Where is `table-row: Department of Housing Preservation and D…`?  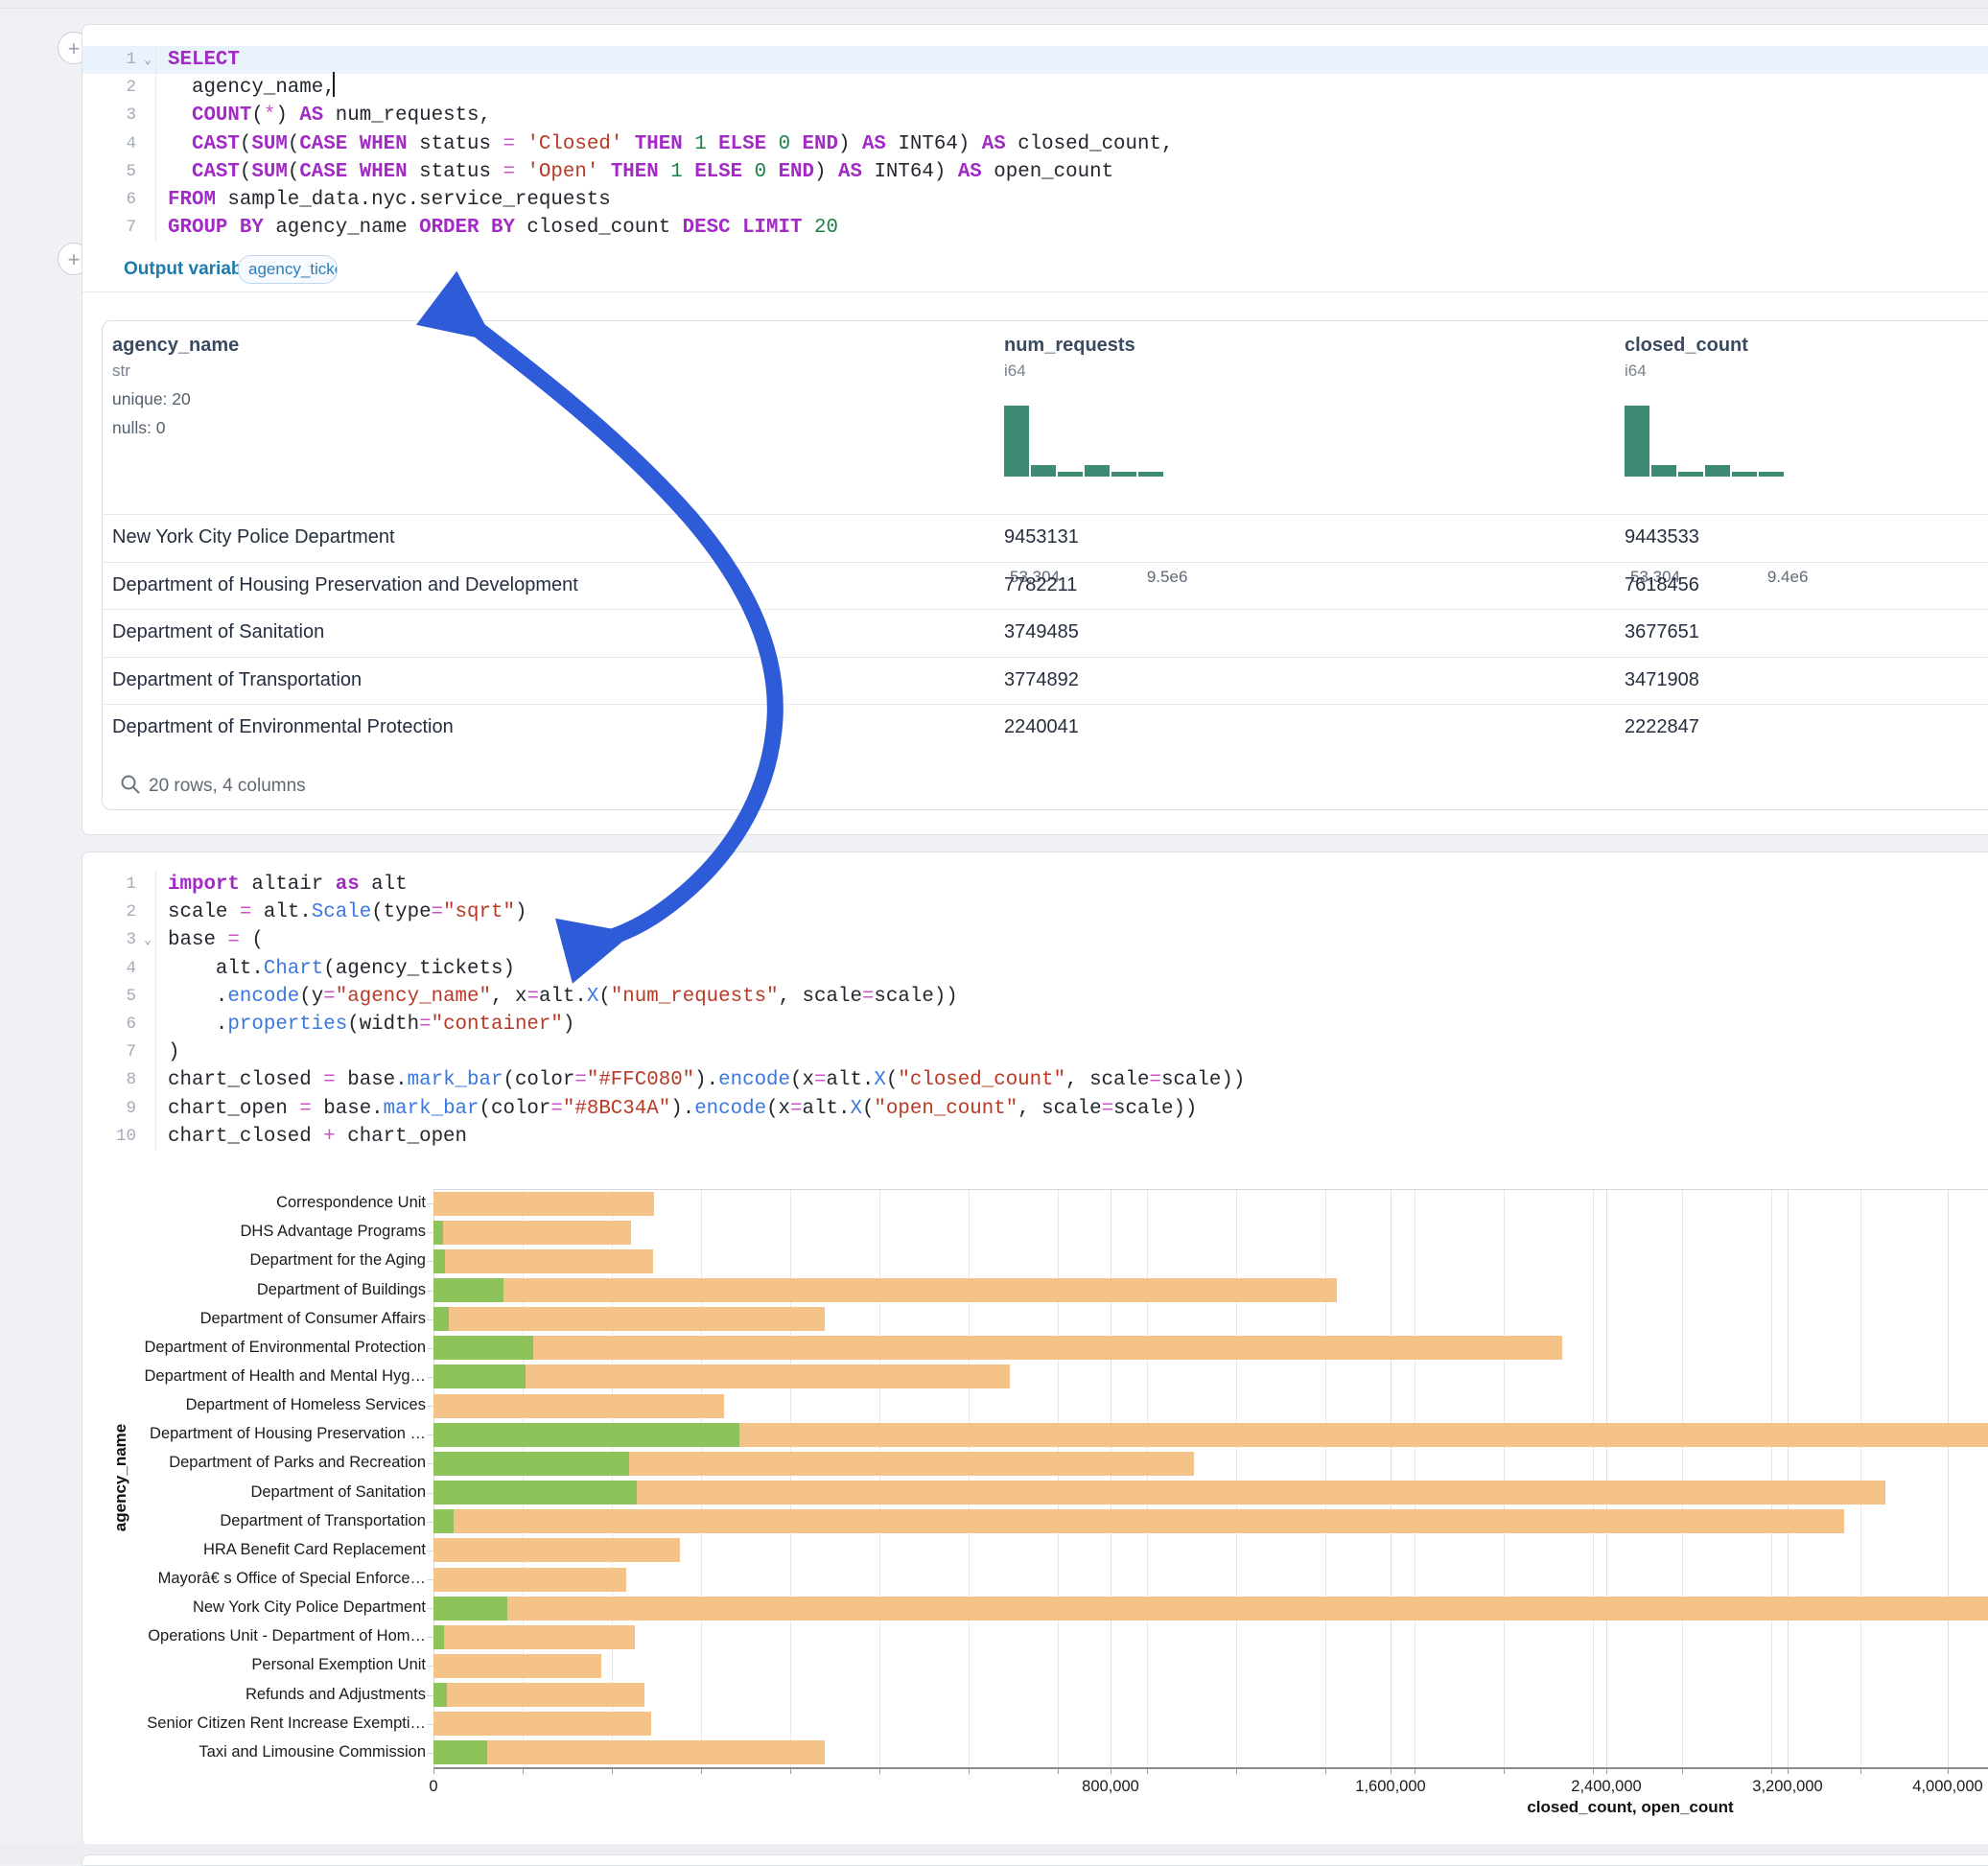 table-row: Department of Housing Preservation and D… is located at coordinates (1046, 585).